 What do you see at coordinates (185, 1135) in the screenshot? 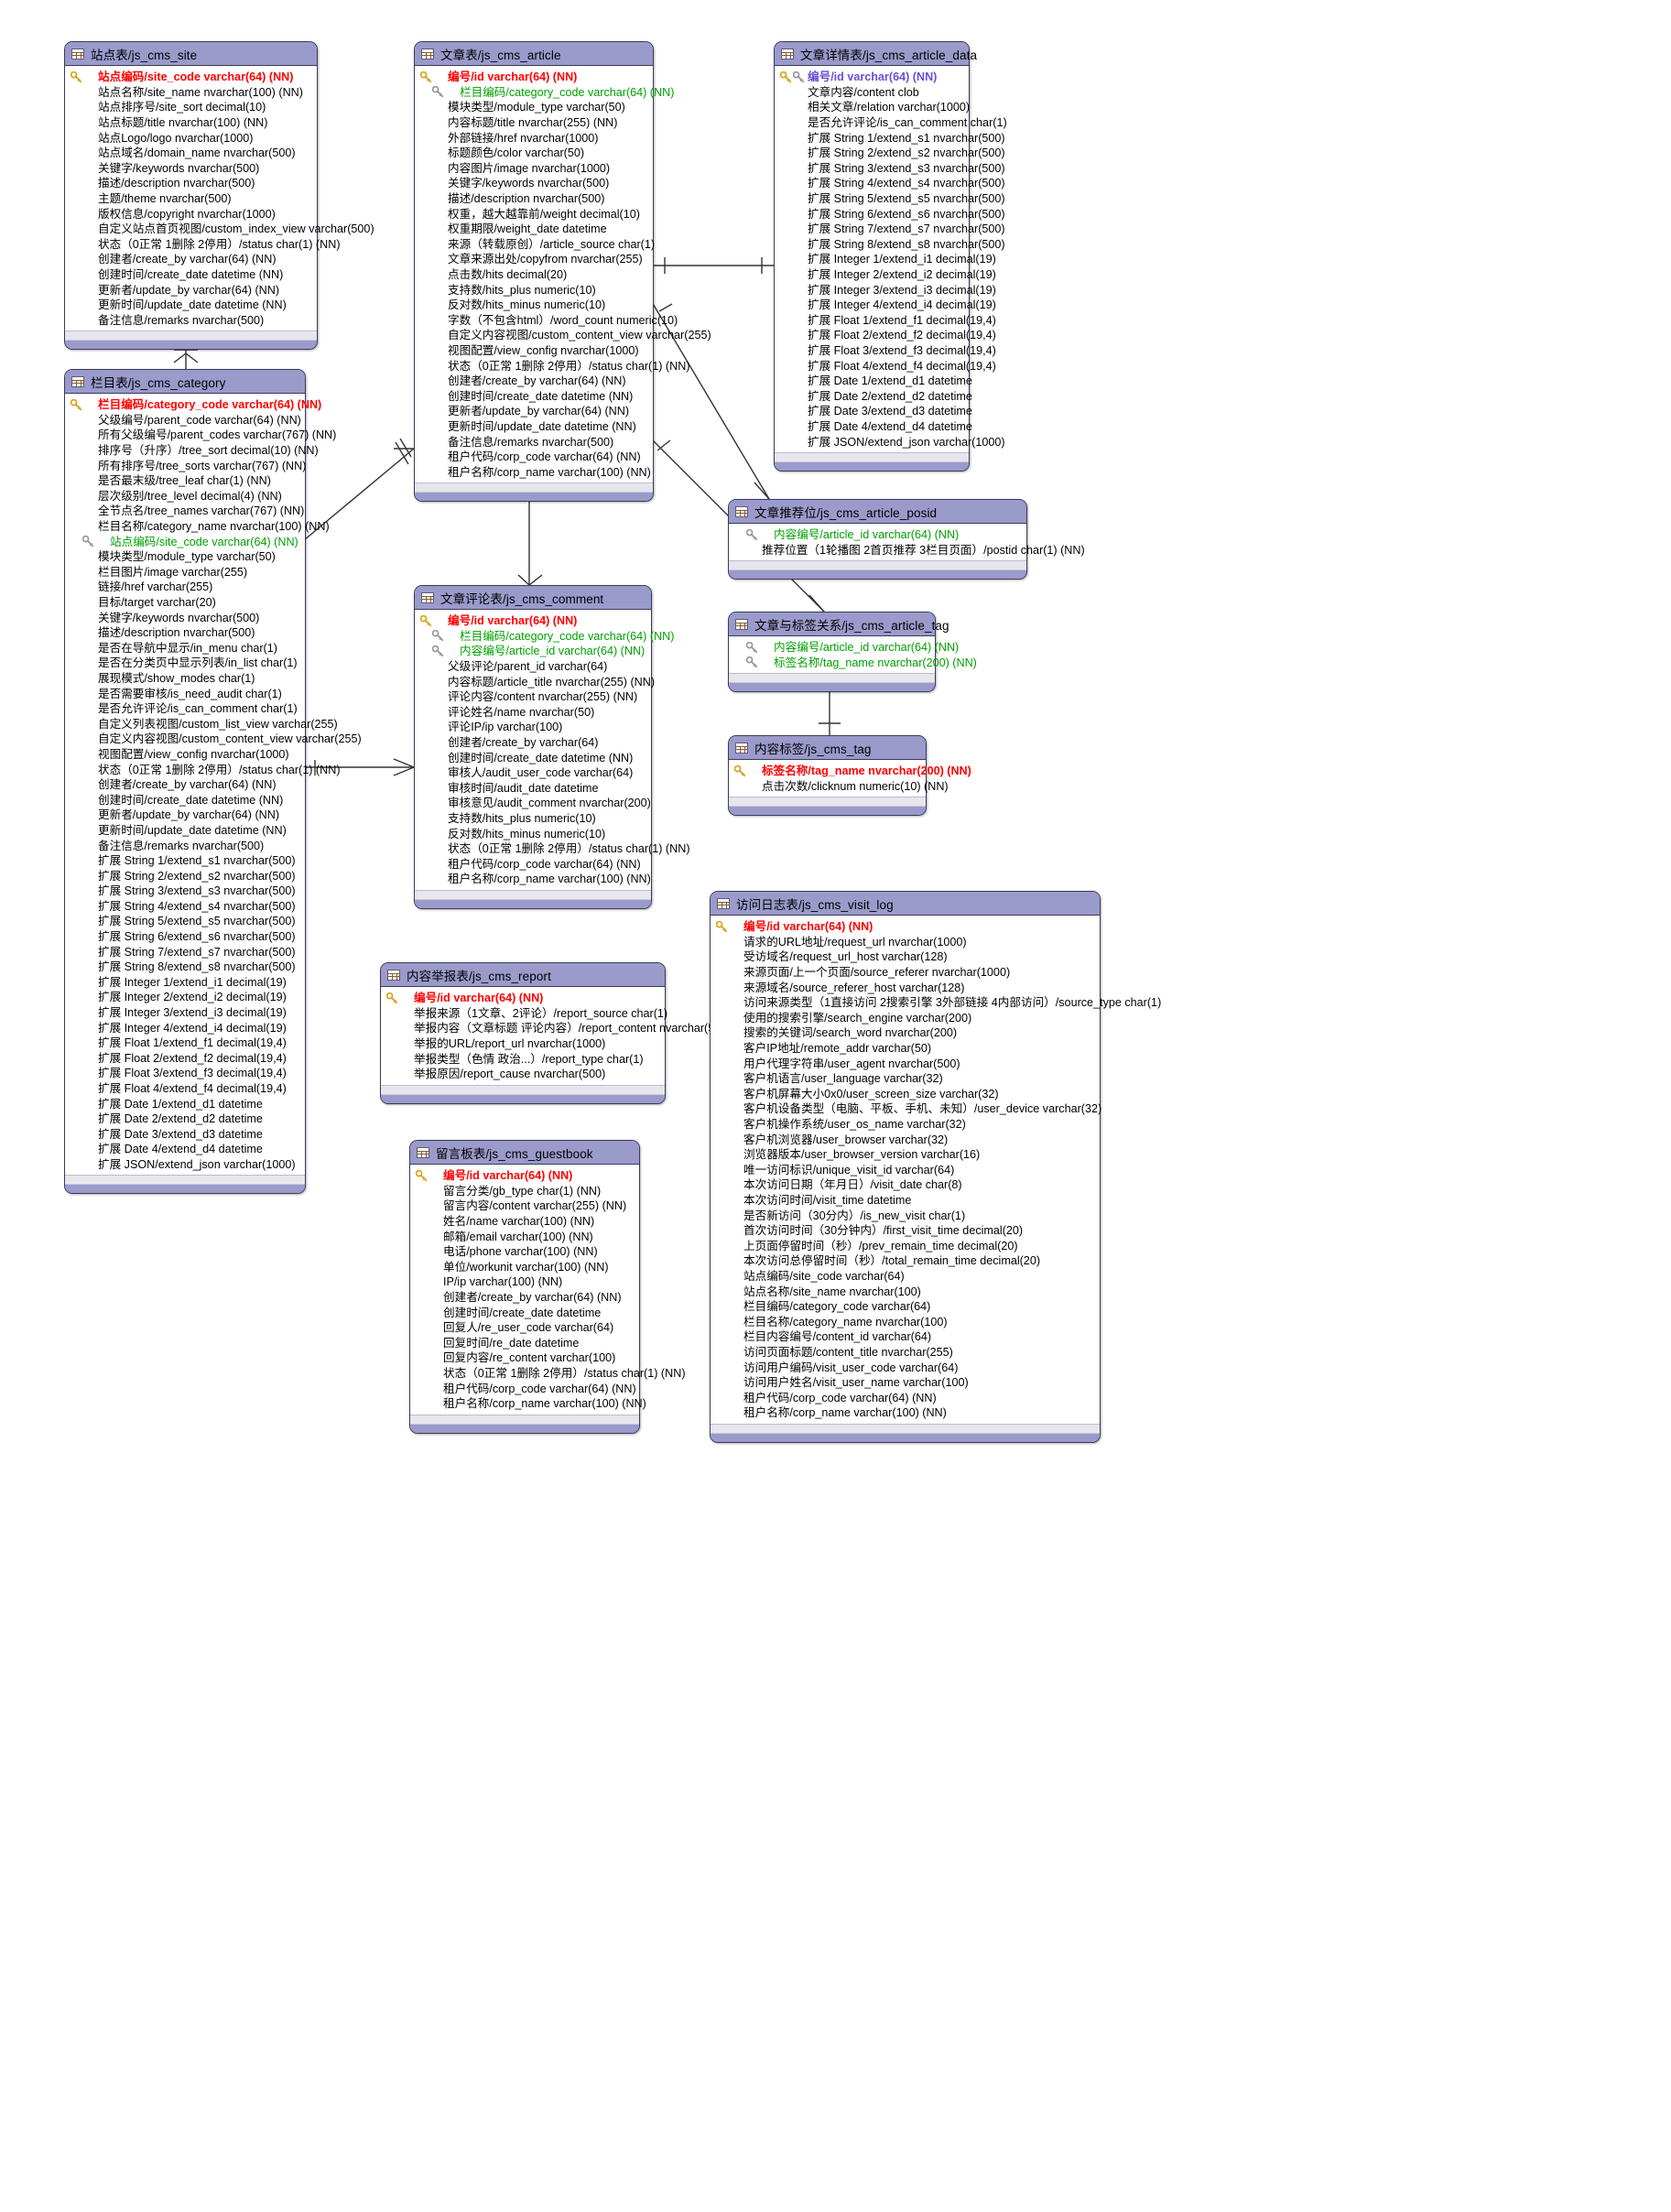
I see `entity-column-row: 扩展 Date 3/extend_d3 datetime` at bounding box center [185, 1135].